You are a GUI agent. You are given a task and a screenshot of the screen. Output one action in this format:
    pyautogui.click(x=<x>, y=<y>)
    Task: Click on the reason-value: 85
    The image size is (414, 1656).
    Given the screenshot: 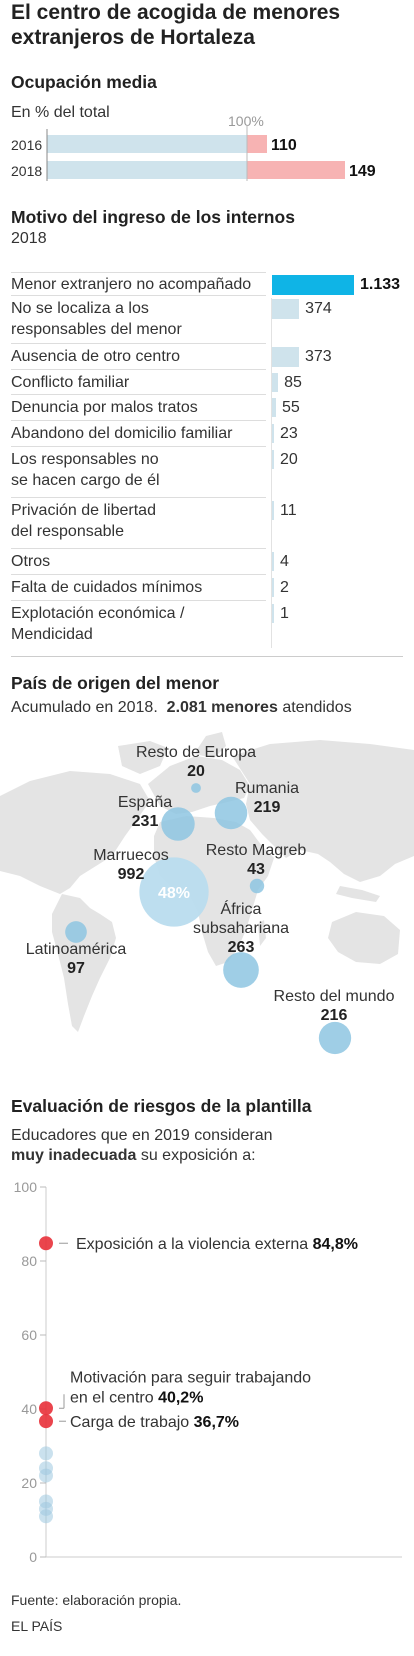 What is the action you would take?
    pyautogui.click(x=293, y=382)
    